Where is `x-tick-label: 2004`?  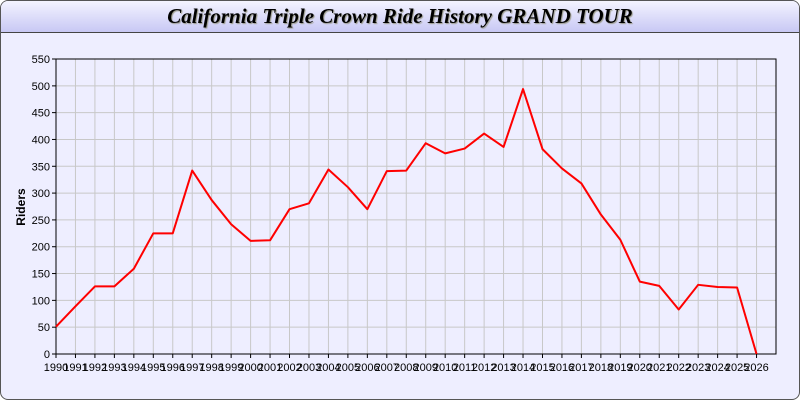 x-tick-label: 2004 is located at coordinates (328, 368).